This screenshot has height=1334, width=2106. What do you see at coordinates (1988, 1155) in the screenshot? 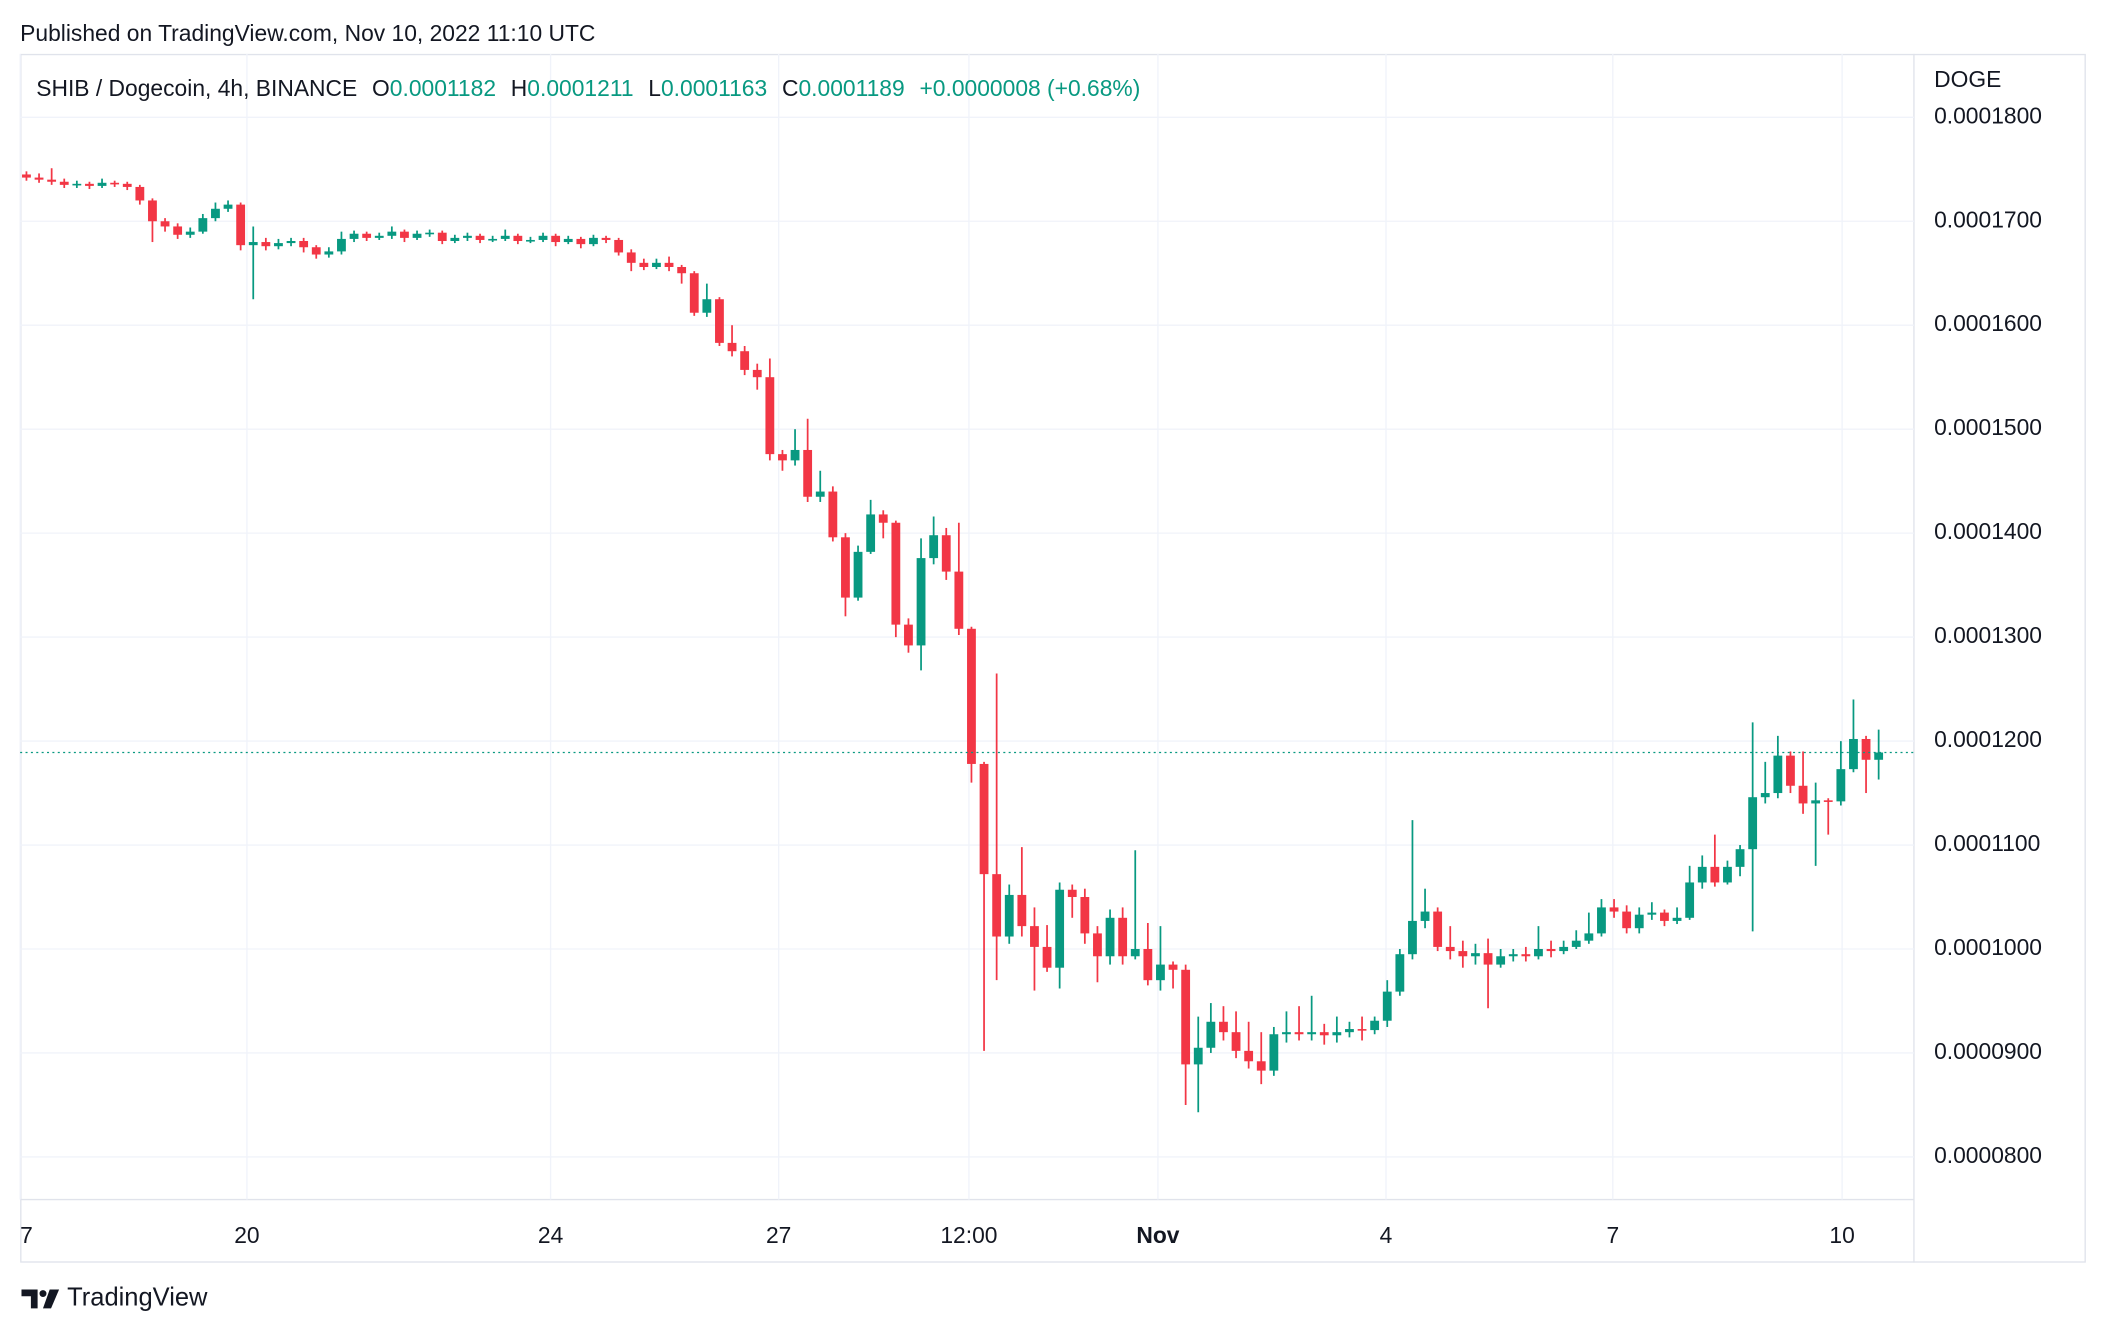
I see `y-tick-label: 0.0000800` at bounding box center [1988, 1155].